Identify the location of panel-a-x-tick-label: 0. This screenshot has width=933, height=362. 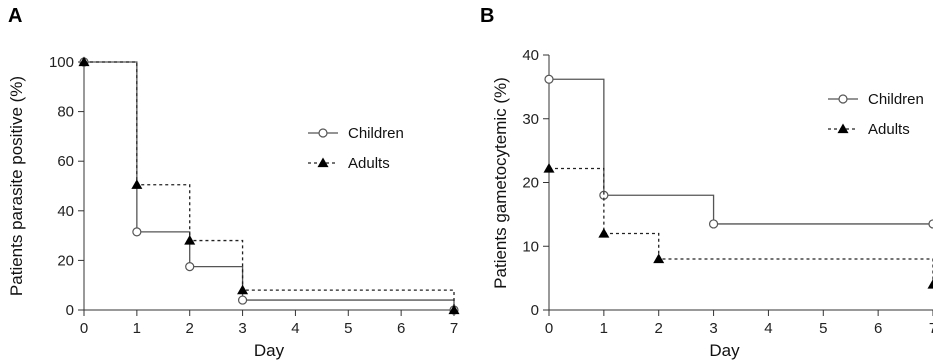
(84, 328).